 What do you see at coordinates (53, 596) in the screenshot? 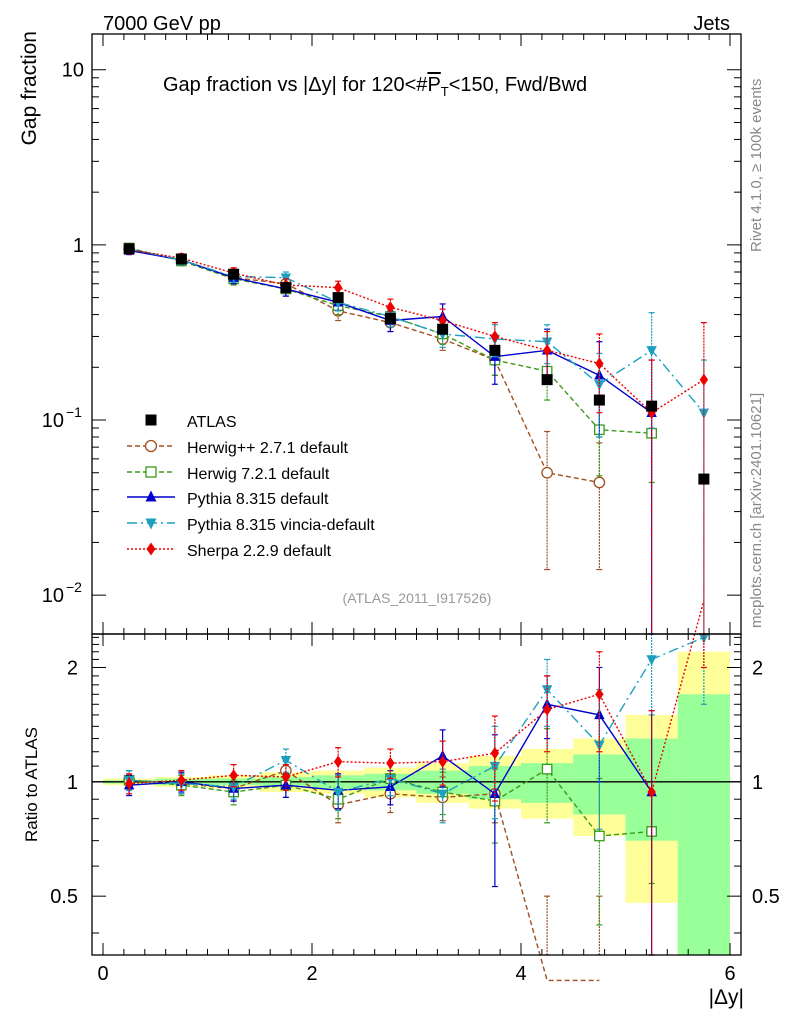
I see `y-tick-label-exp-1: 10` at bounding box center [53, 596].